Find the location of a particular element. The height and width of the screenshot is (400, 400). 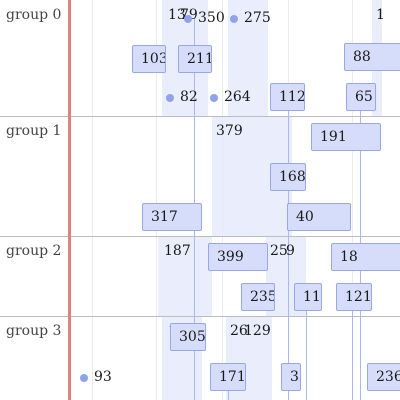

timeline-item: 11 is located at coordinates (308, 297).